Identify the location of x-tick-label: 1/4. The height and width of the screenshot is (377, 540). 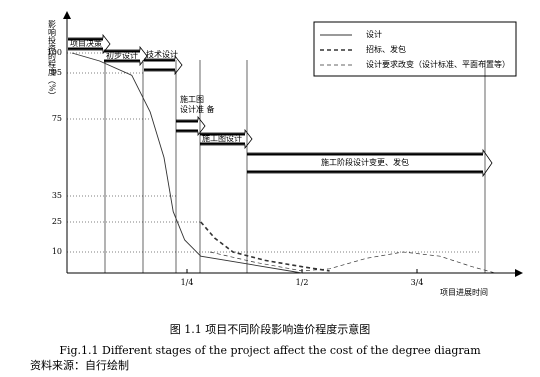
(187, 282).